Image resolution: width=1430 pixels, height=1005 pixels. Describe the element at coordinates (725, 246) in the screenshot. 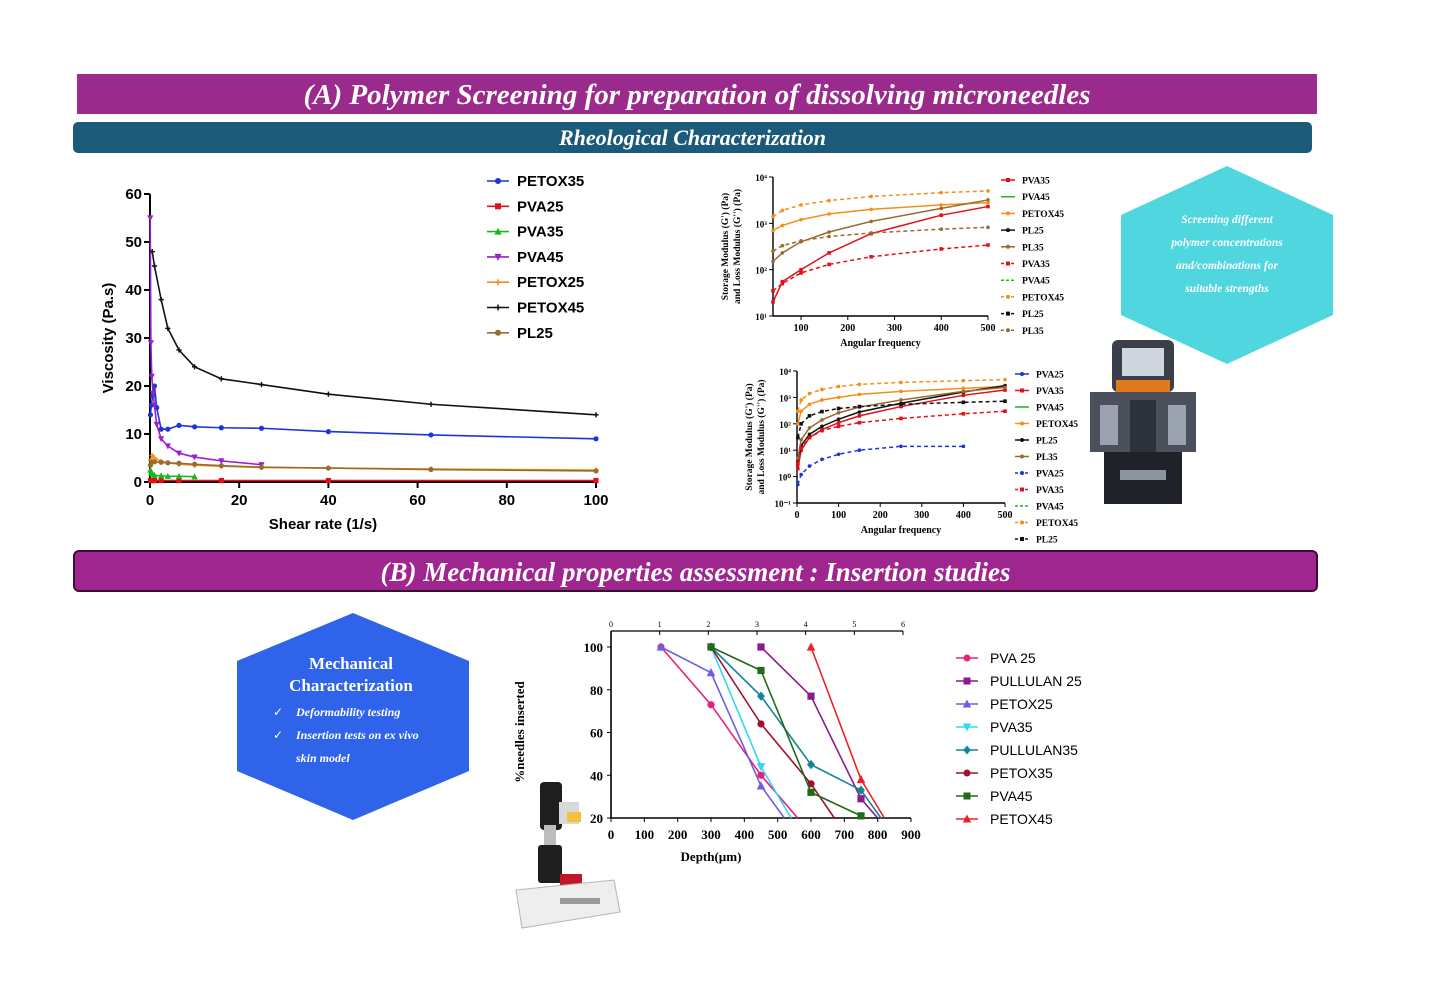

I see `y-axis-label: Storage Modulus (G') (Pa)` at that location.